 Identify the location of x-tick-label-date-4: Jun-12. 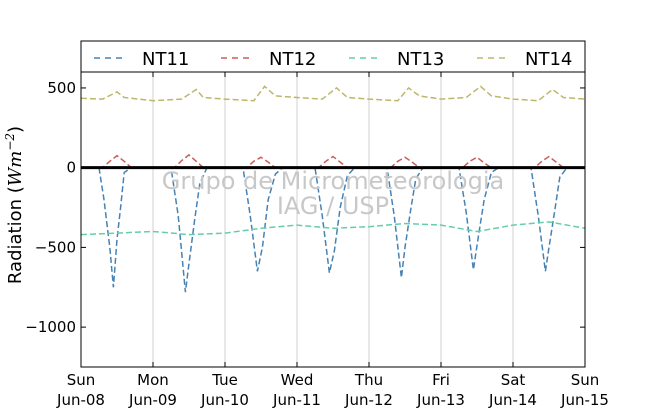
(368, 400).